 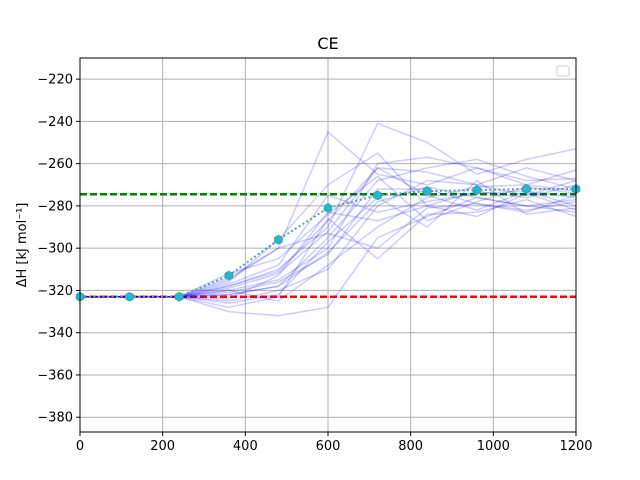 I want to click on x-tick-label: 200, so click(x=162, y=446).